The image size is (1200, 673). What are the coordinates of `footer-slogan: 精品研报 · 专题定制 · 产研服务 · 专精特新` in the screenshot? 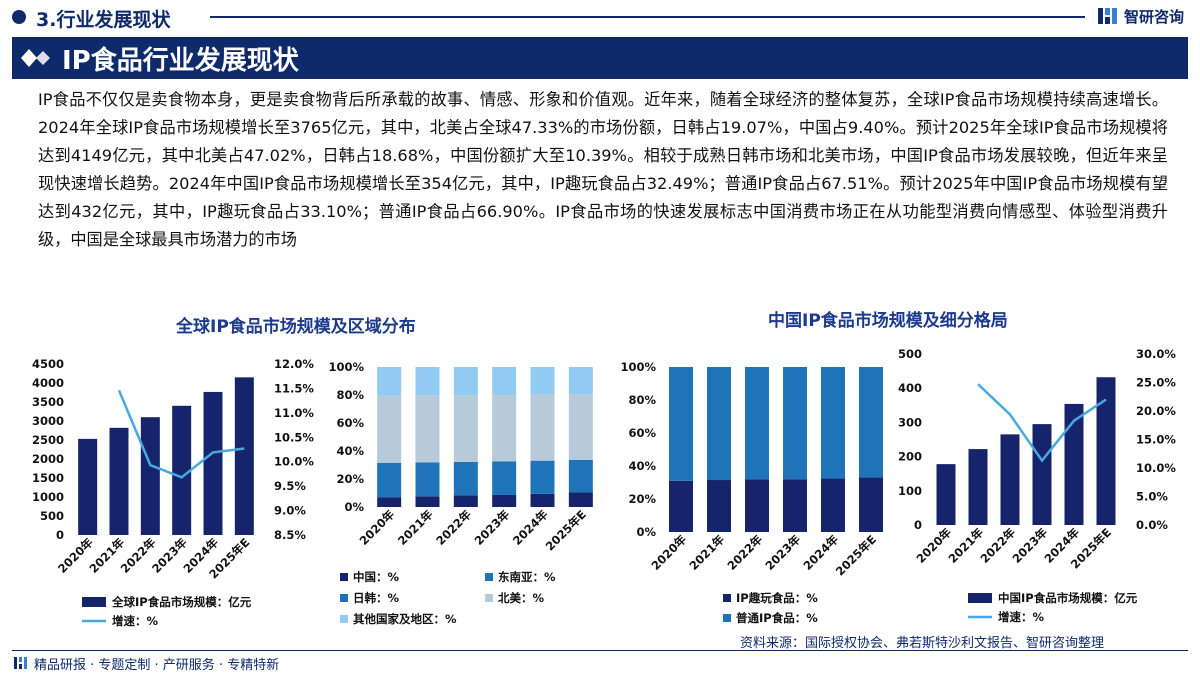 It's located at (147, 664).